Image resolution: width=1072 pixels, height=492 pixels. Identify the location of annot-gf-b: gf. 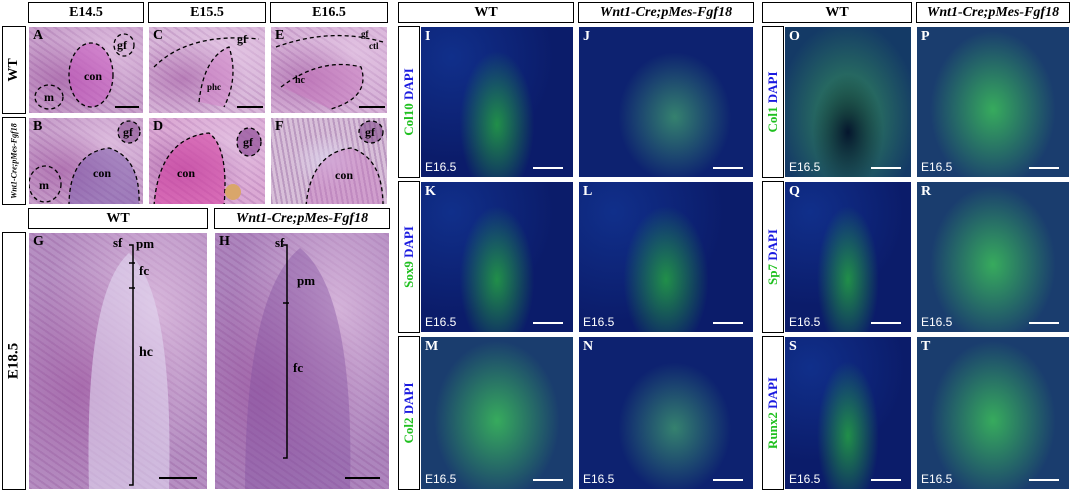
(128, 132).